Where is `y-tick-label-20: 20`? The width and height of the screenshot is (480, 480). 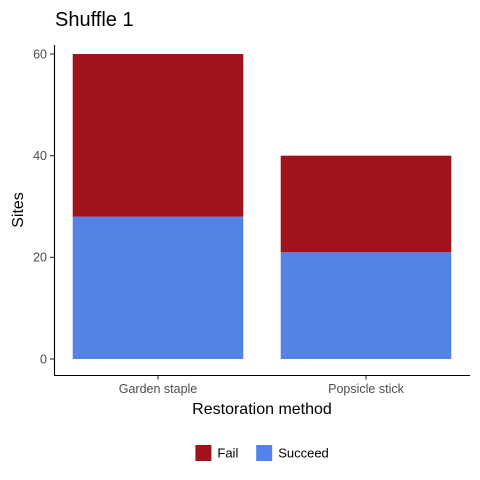 y-tick-label-20: 20 is located at coordinates (40, 258).